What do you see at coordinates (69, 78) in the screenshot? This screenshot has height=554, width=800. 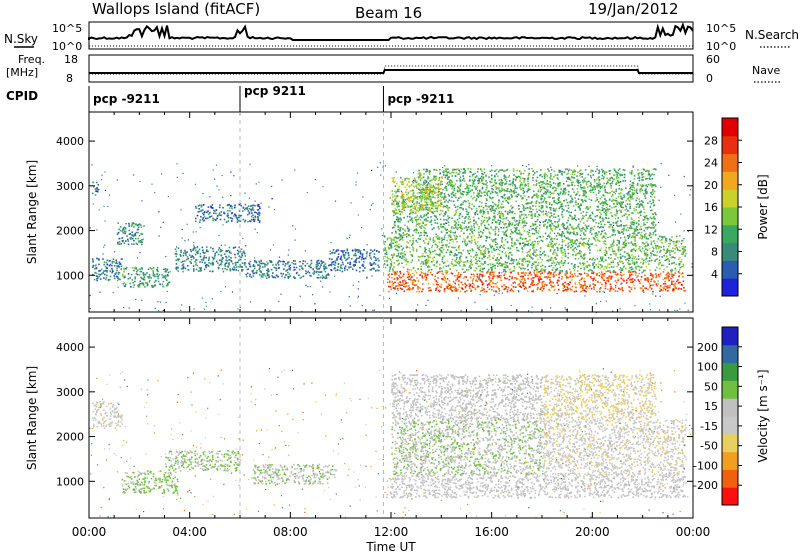 I see `freq-tick-bottom: 8` at bounding box center [69, 78].